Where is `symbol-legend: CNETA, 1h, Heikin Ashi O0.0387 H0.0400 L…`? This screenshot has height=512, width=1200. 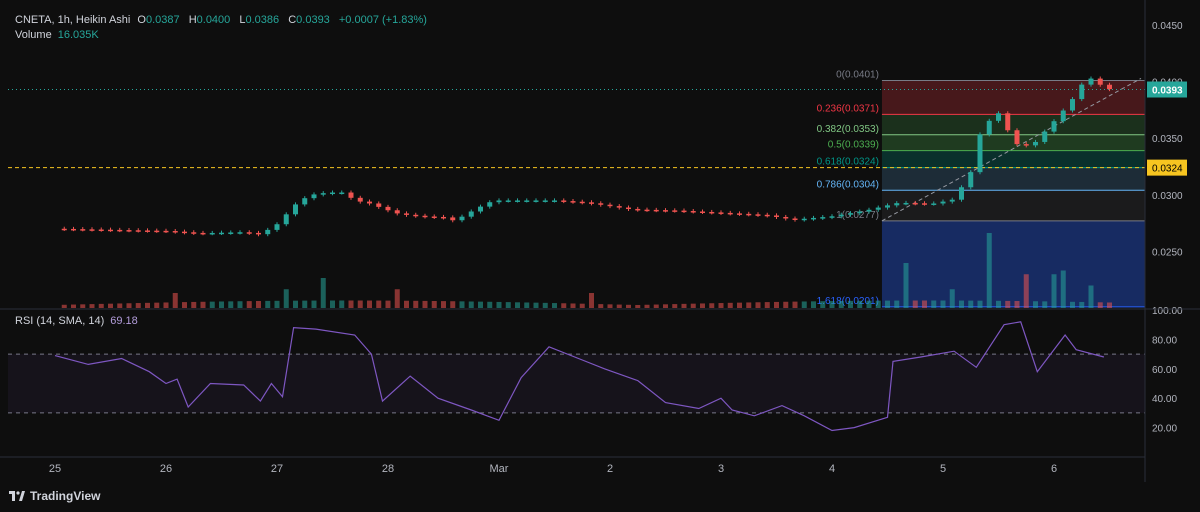 symbol-legend: CNETA, 1h, Heikin Ashi O0.0387 H0.0400 L… is located at coordinates (221, 20).